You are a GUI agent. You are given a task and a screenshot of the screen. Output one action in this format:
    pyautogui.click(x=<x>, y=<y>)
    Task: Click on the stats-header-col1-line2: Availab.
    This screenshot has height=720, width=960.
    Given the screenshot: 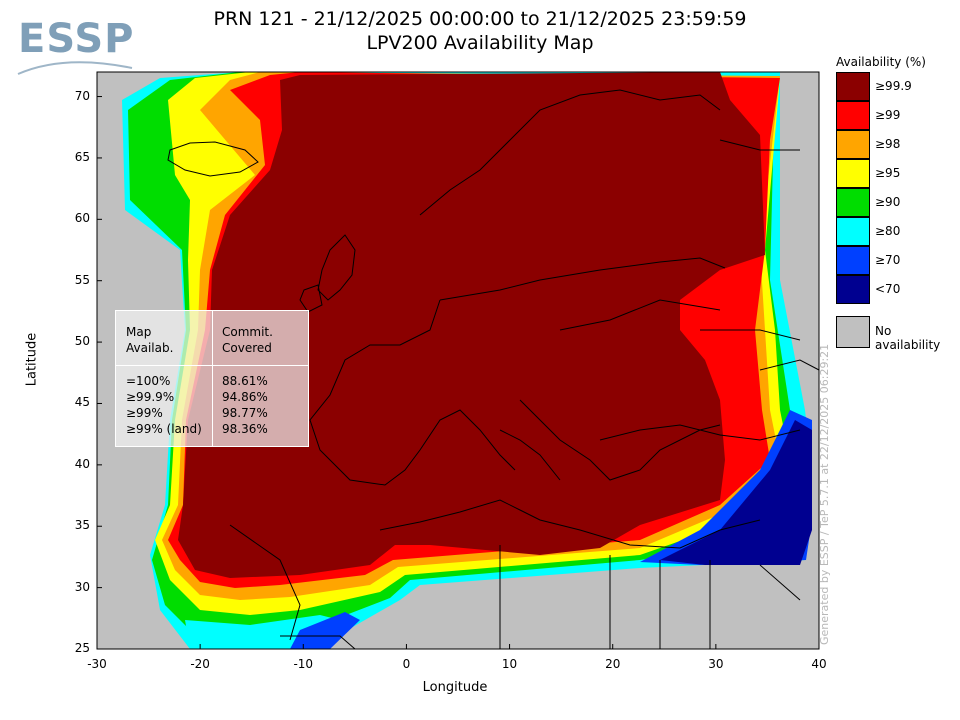 What is the action you would take?
    pyautogui.click(x=150, y=348)
    